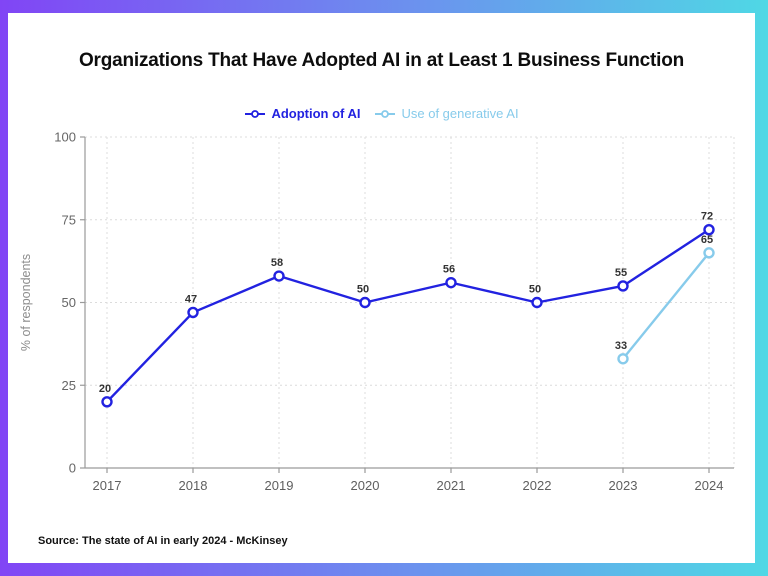 This screenshot has width=768, height=576. I want to click on legend: Adoption of AI Use of generative AI, so click(381, 113).